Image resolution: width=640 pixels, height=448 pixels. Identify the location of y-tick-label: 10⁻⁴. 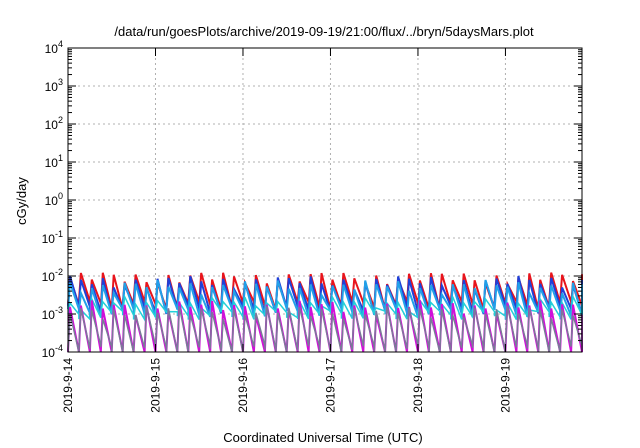
(52, 351).